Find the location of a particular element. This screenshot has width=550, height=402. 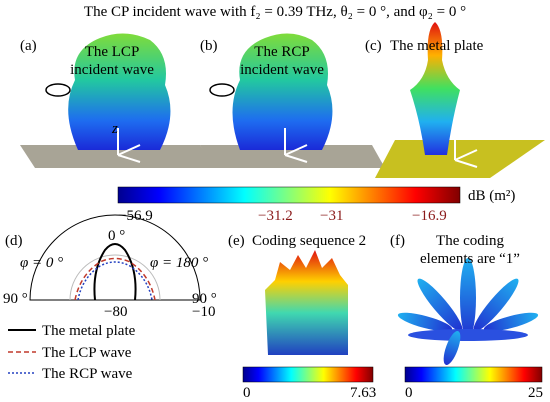

colorbar-unit: dB (m²) is located at coordinates (491, 196).